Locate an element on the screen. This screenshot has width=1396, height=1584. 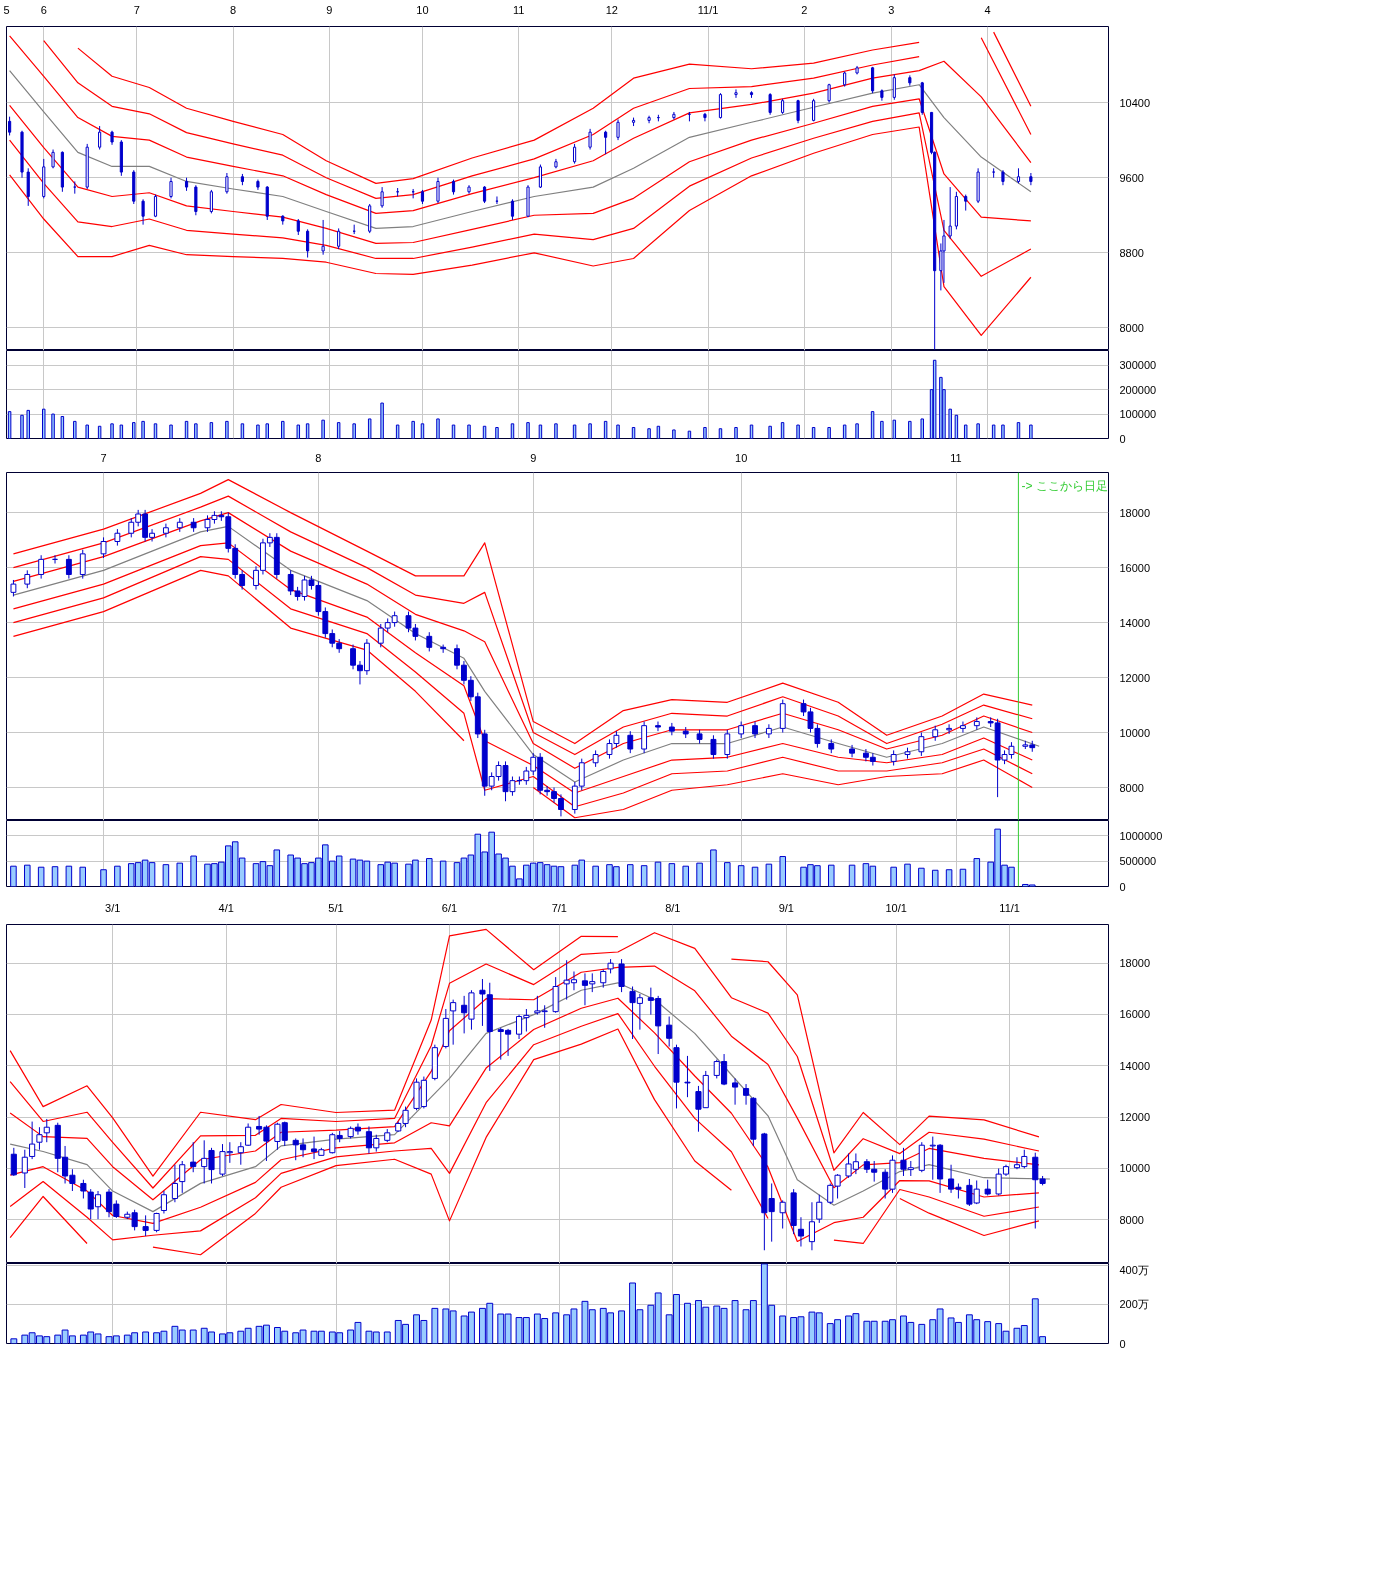
x-tick-label: 12 is located at coordinates (611, 9).